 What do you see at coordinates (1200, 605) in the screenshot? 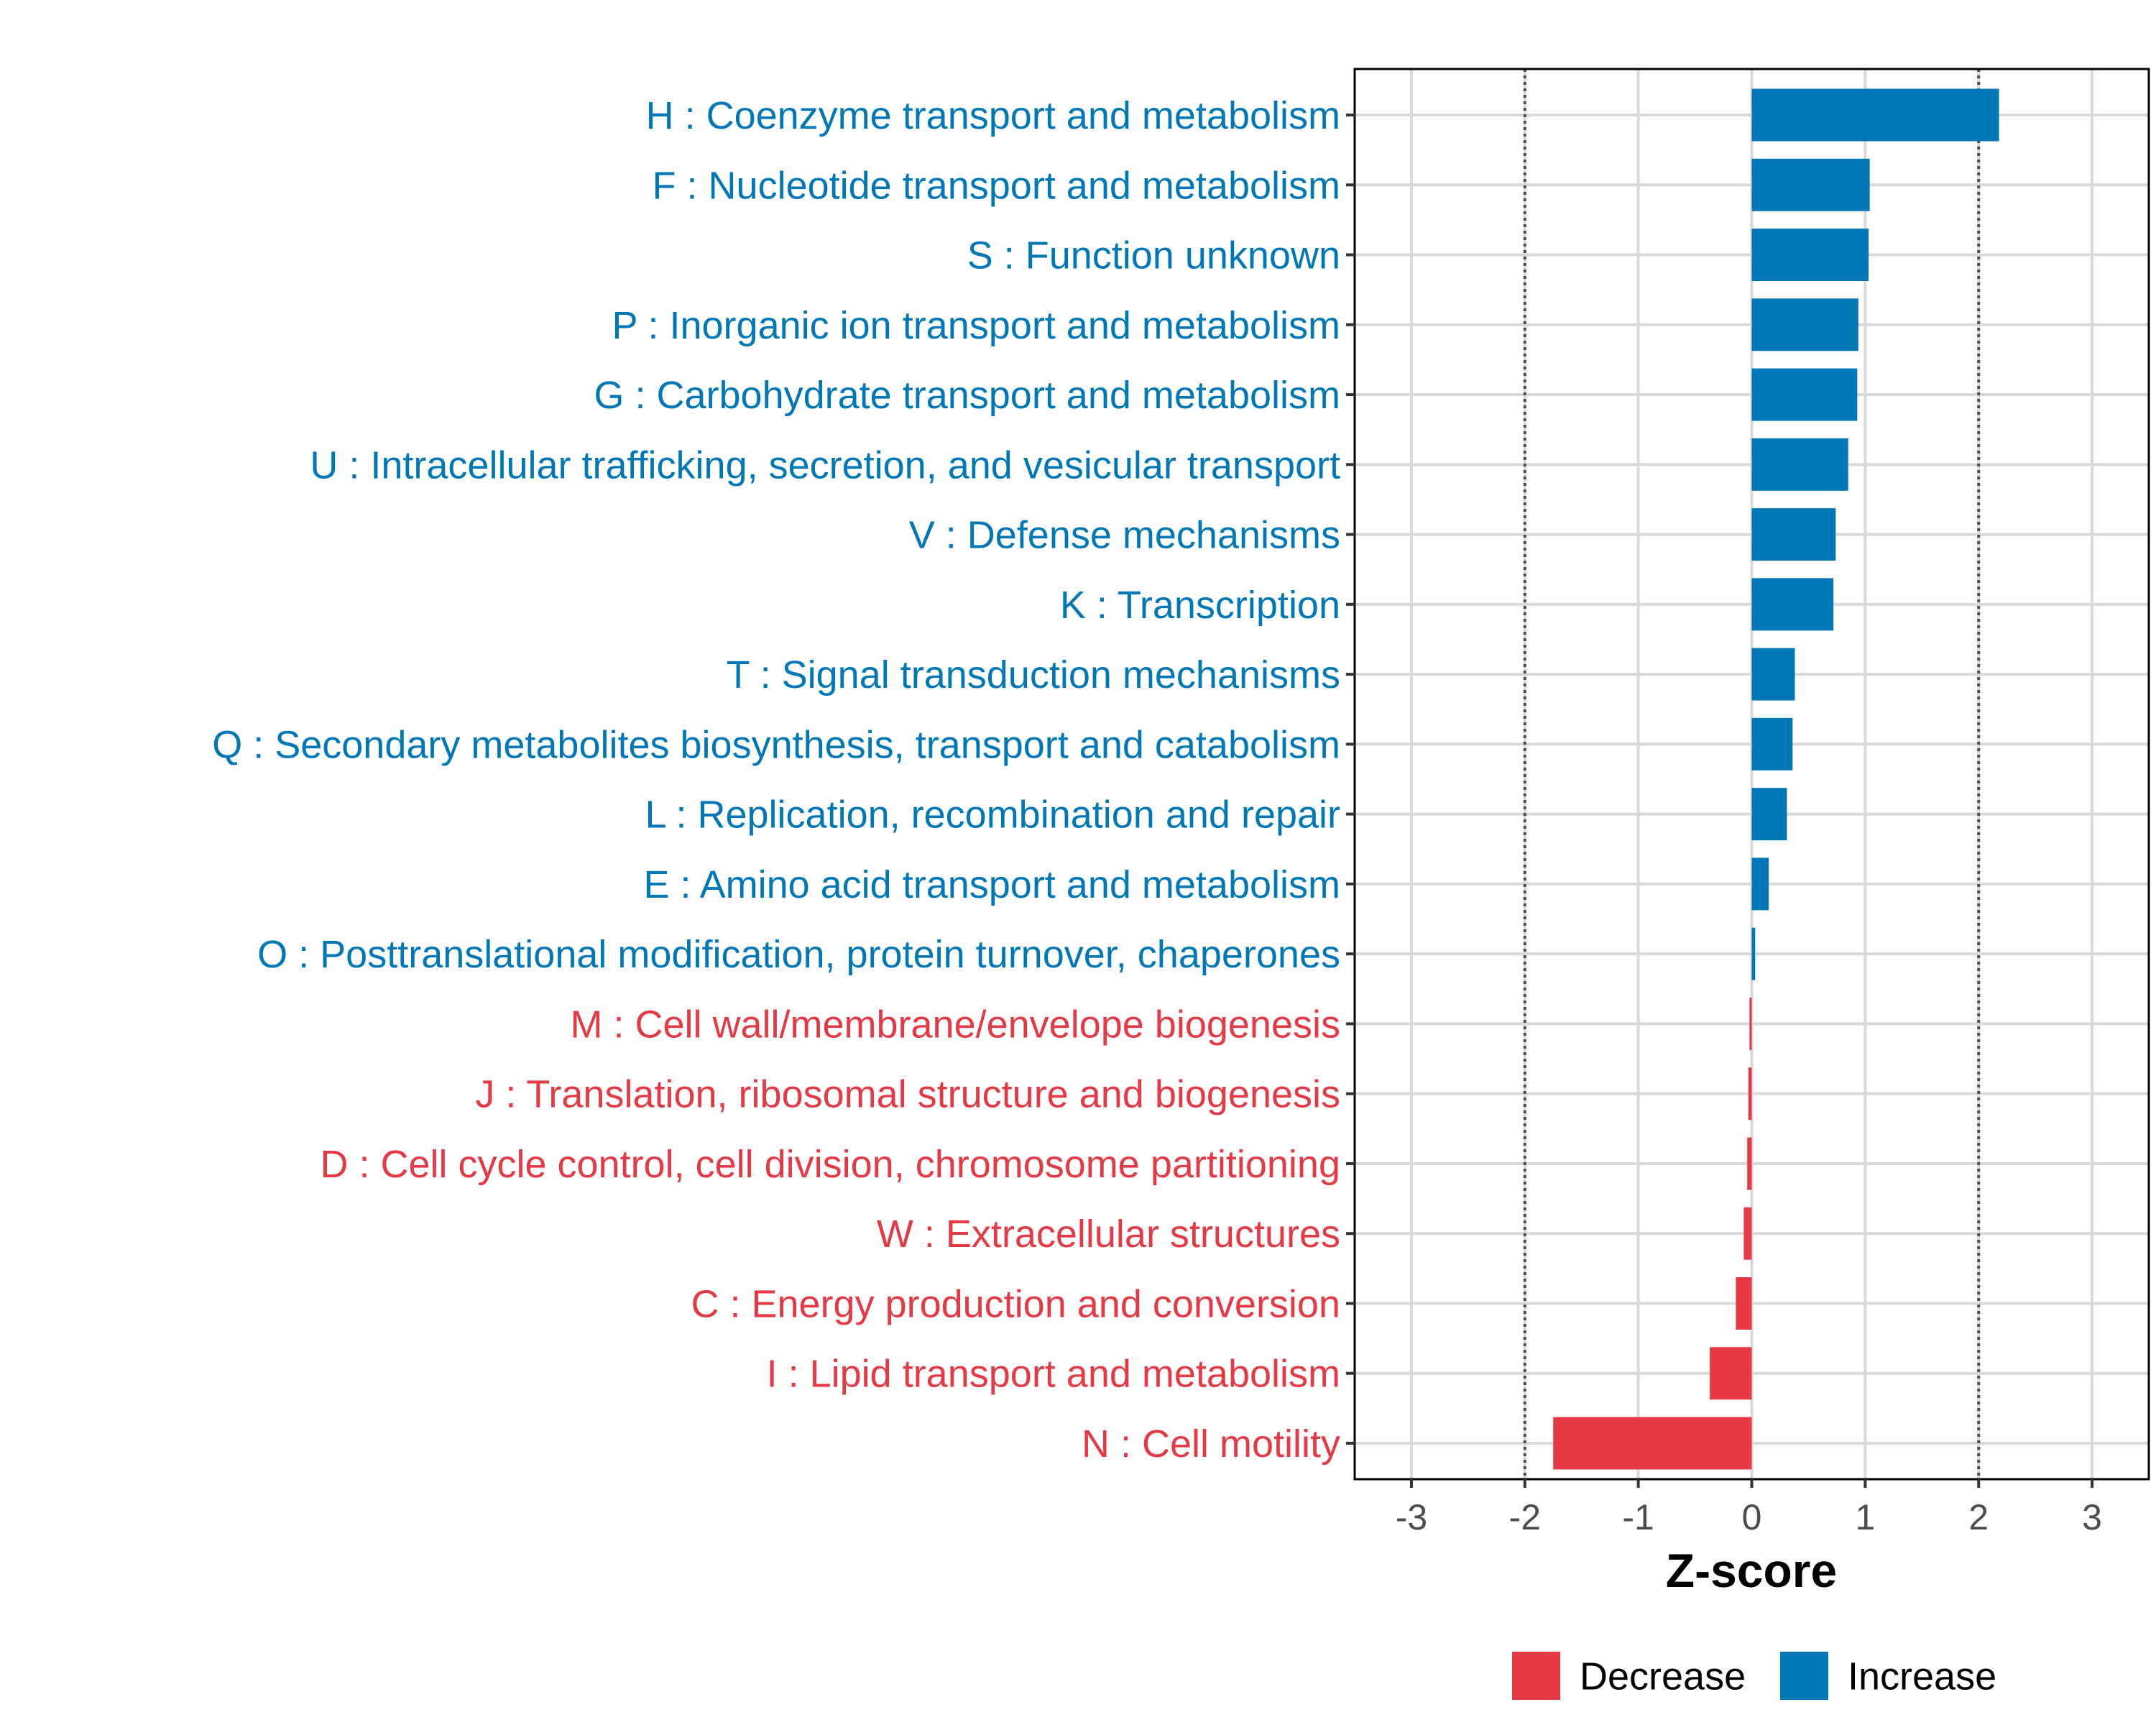
I see `y-tick-label: K : Transcription` at bounding box center [1200, 605].